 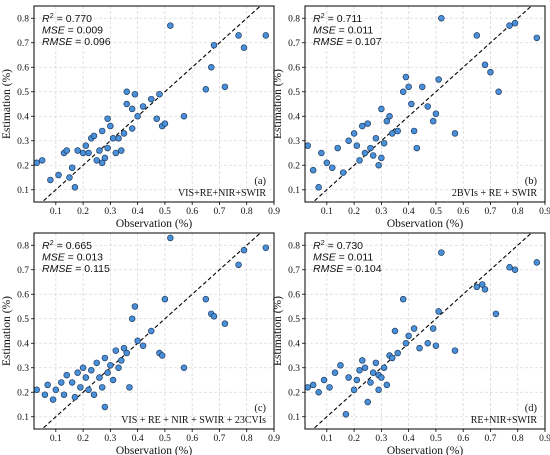 What do you see at coordinates (23, 271) in the screenshot?
I see `y-tick-label: 0.7` at bounding box center [23, 271].